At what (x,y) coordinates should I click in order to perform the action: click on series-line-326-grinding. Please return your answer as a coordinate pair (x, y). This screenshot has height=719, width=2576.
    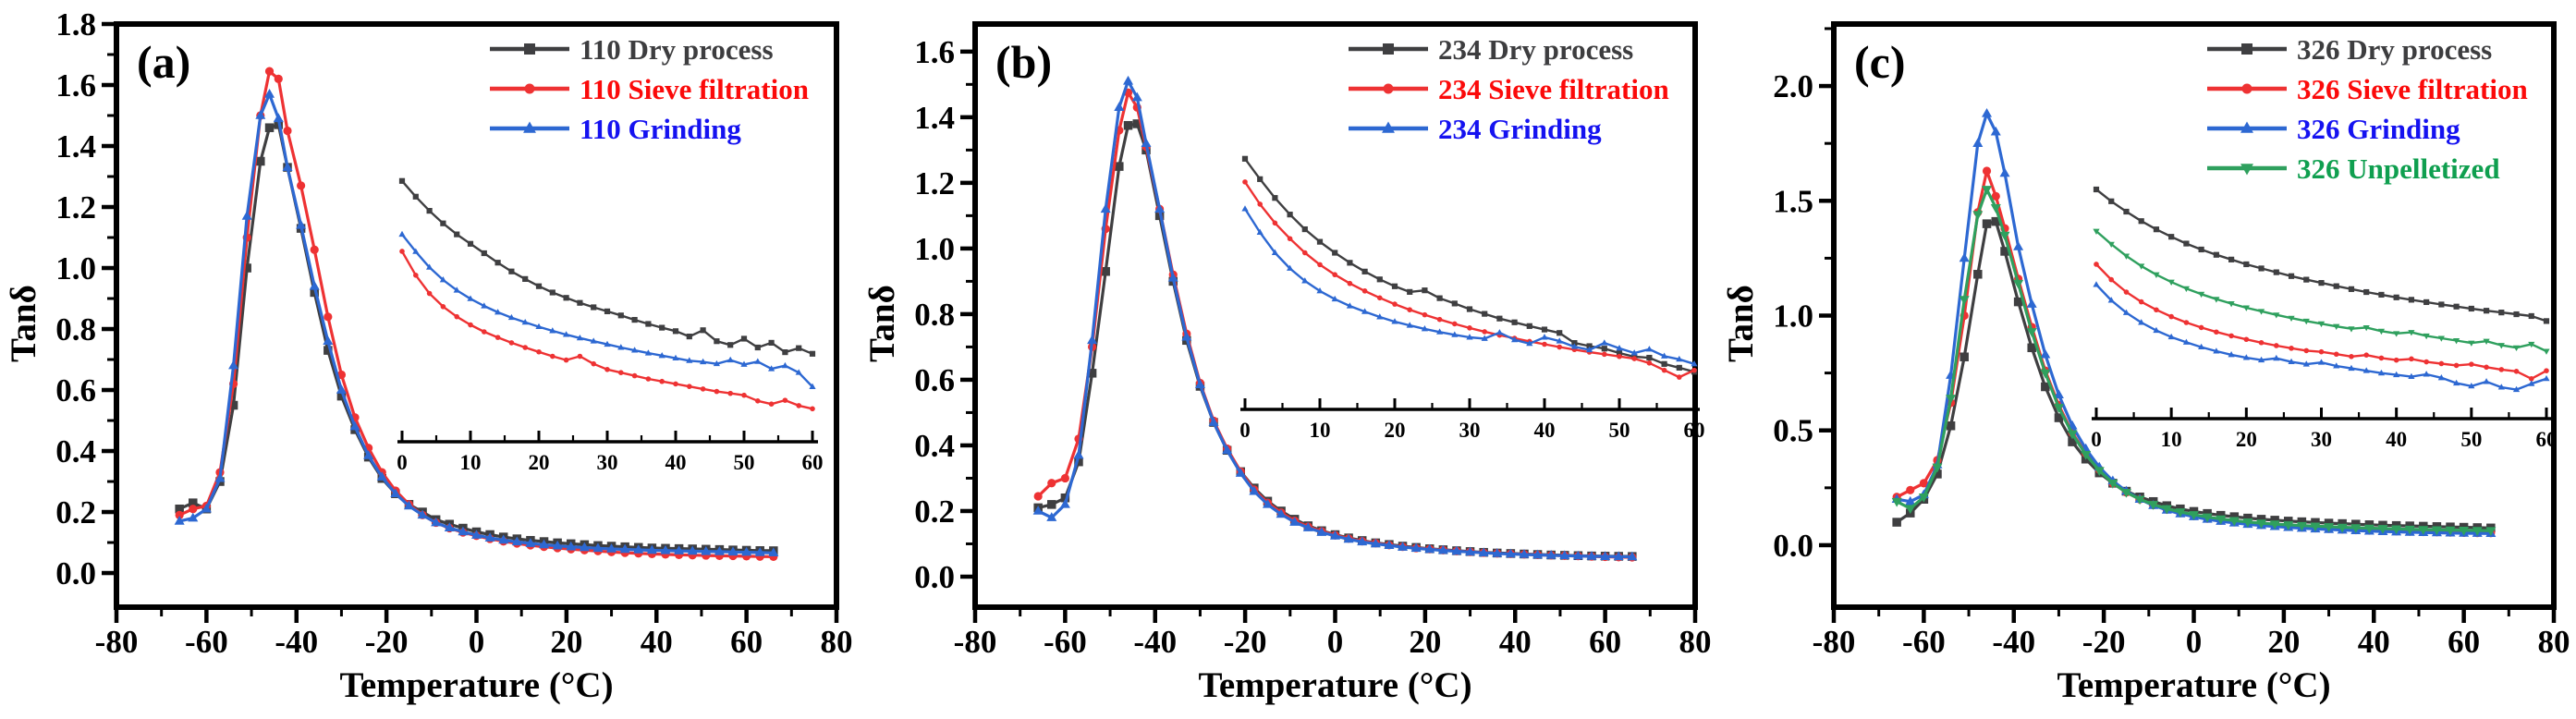
    Looking at the image, I should click on (2193, 323).